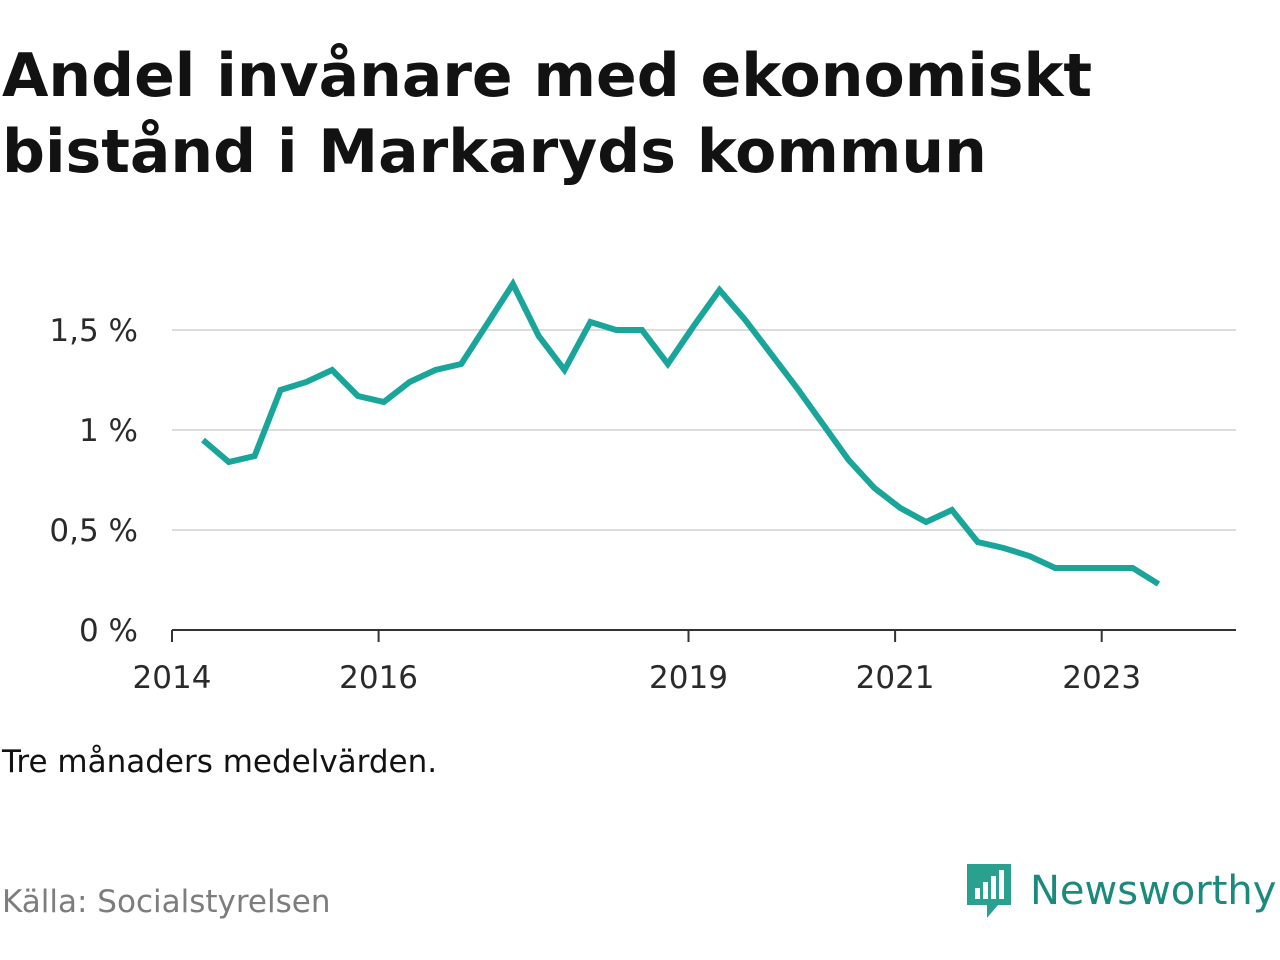 The width and height of the screenshot is (1280, 960). I want to click on brand-name: Newsworthy, so click(1153, 891).